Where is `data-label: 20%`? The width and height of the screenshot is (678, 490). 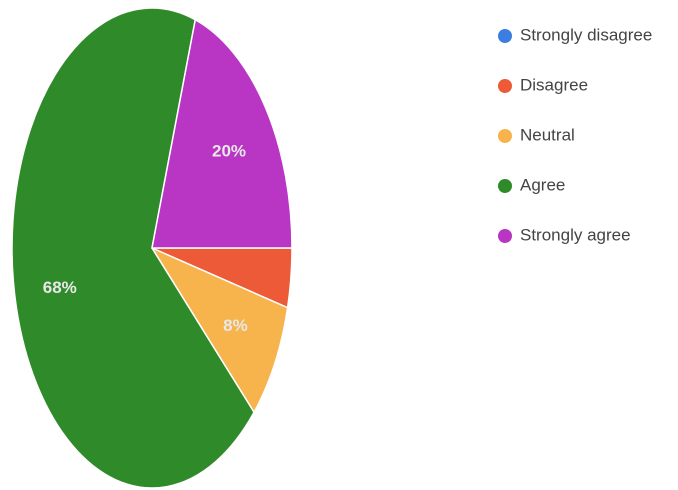 data-label: 20% is located at coordinates (229, 151).